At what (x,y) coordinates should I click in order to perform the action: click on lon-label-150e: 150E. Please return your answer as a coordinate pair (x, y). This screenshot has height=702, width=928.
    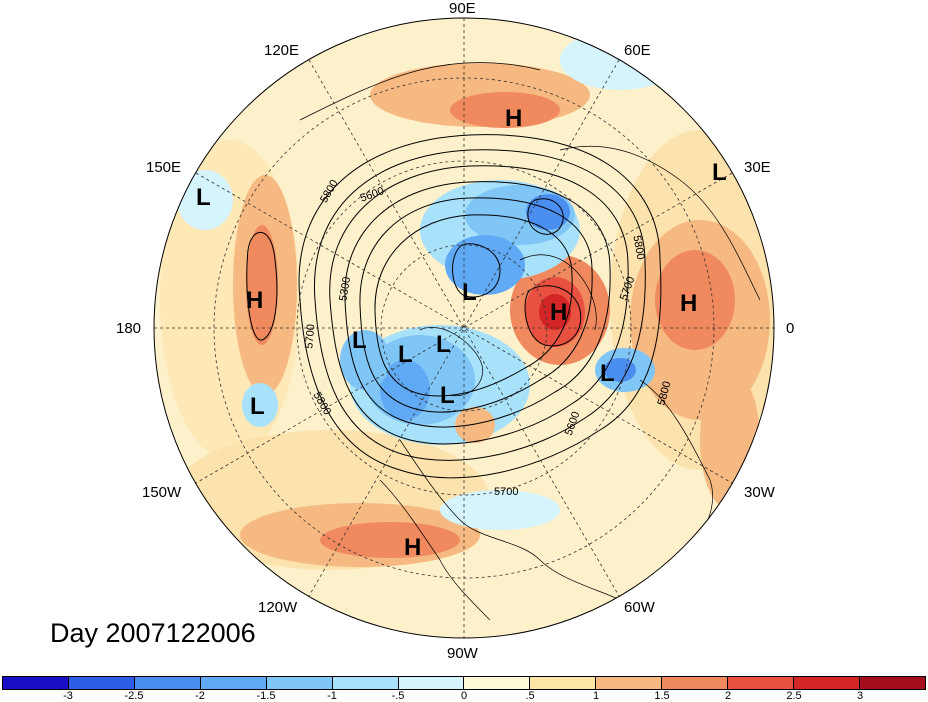
    Looking at the image, I should click on (163, 167).